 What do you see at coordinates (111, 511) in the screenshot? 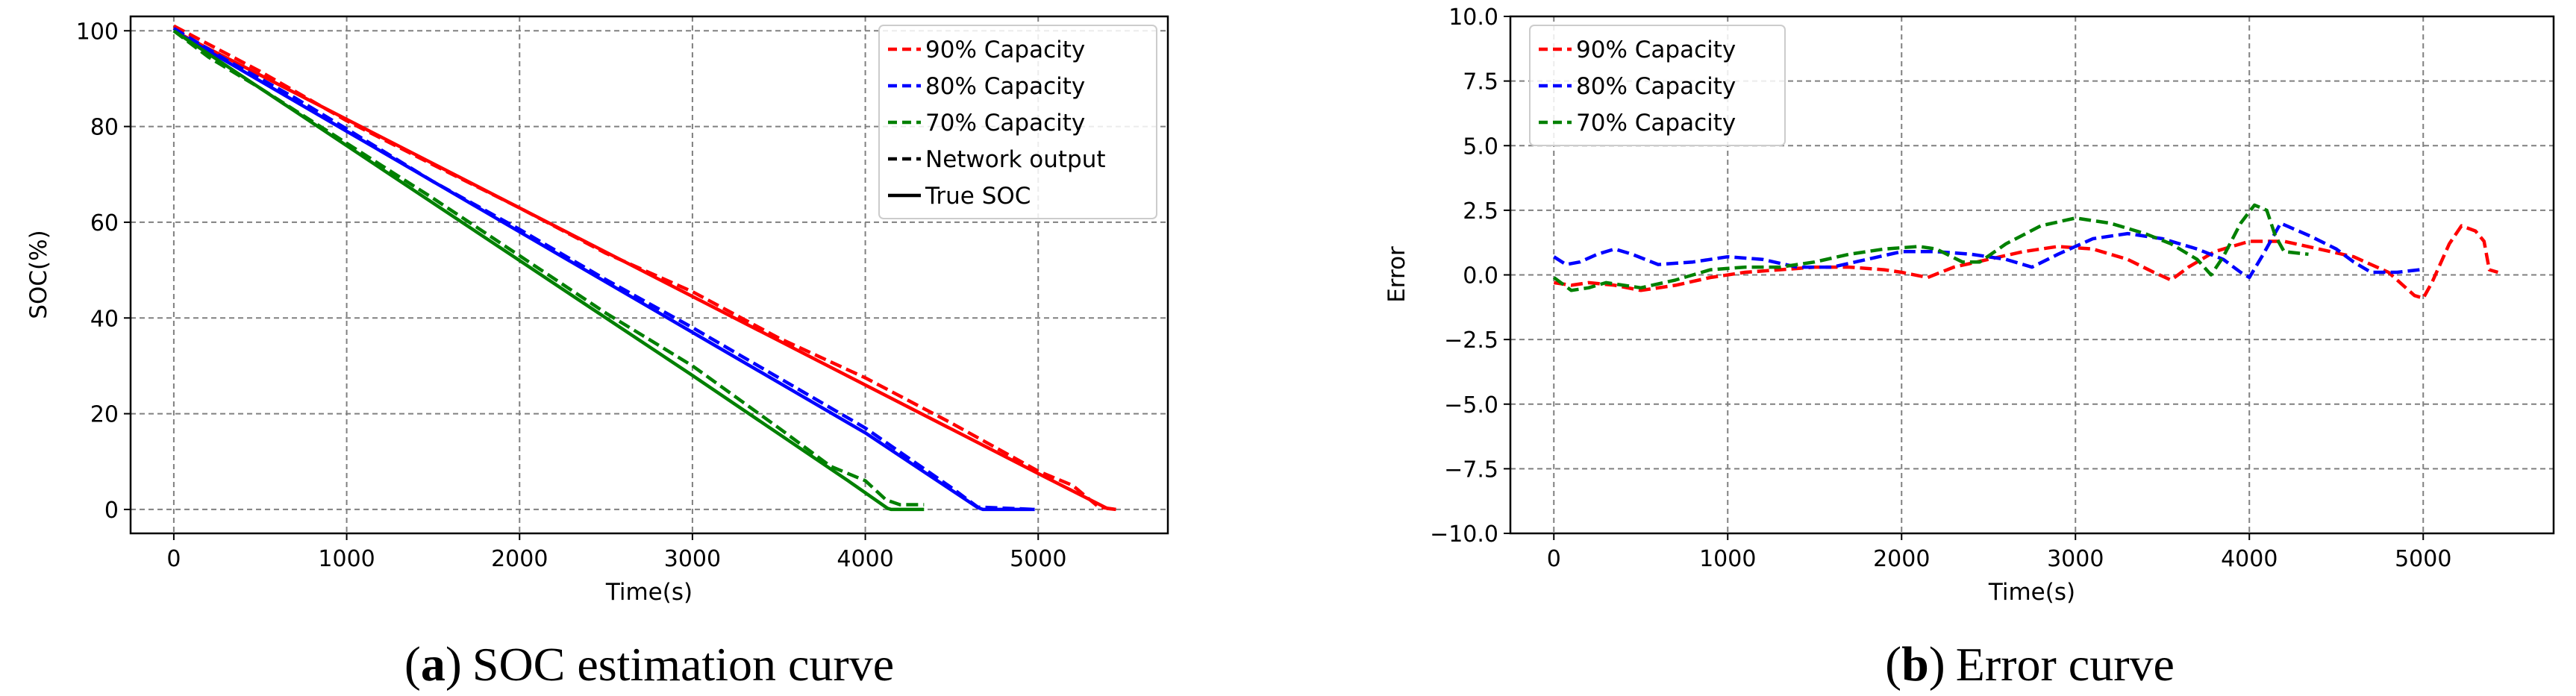
I see `y-tick-label: 0` at bounding box center [111, 511].